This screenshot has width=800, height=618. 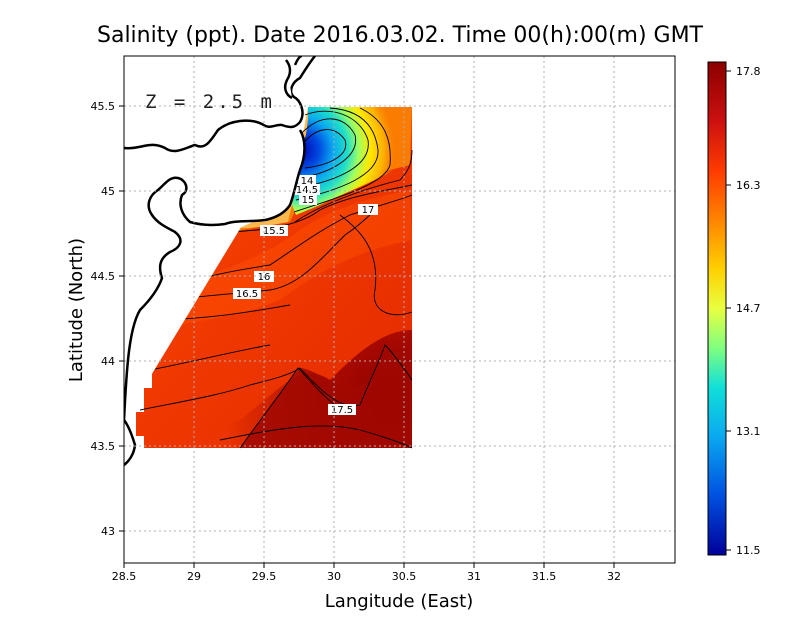 What do you see at coordinates (748, 185) in the screenshot?
I see `colorbar-tick-label: 16.3` at bounding box center [748, 185].